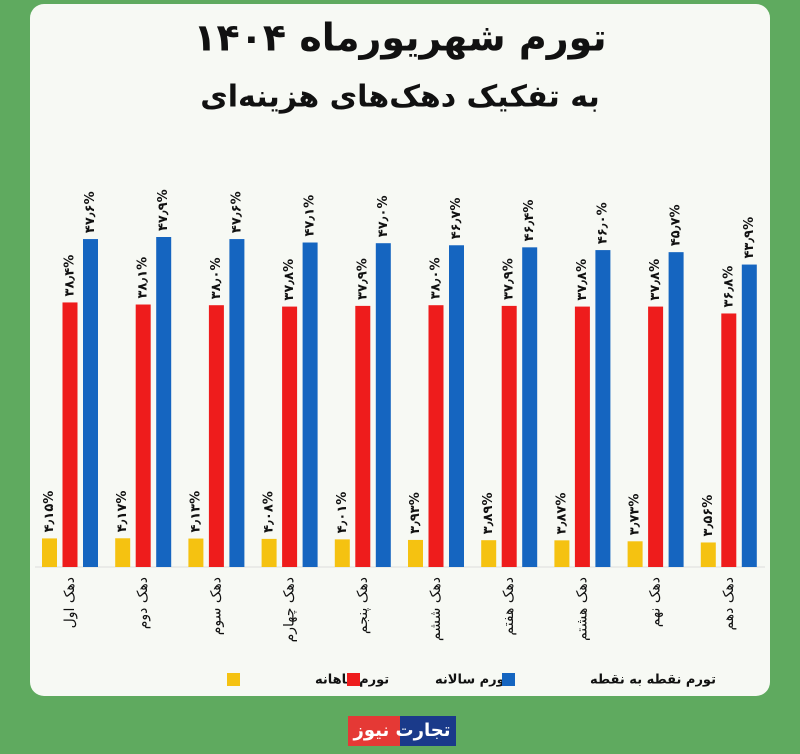 This screenshot has width=800, height=754. Describe the element at coordinates (436, 609) in the screenshot. I see `x-tick-label: دهک ششم` at that location.